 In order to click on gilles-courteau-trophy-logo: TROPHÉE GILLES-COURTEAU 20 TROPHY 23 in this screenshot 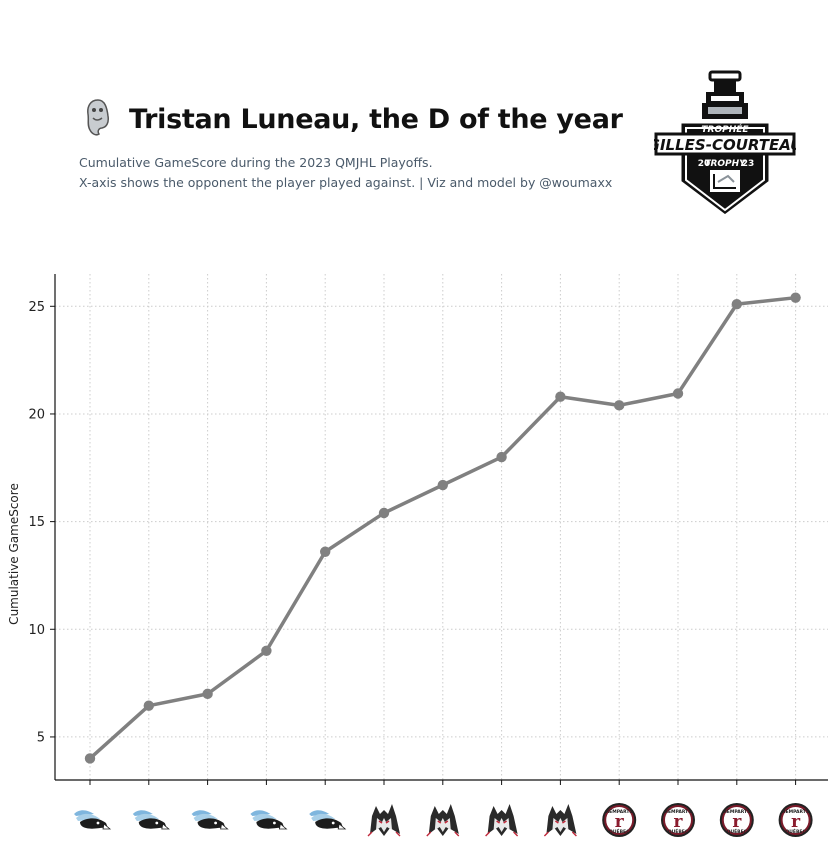, I will do `click(725, 144)`.